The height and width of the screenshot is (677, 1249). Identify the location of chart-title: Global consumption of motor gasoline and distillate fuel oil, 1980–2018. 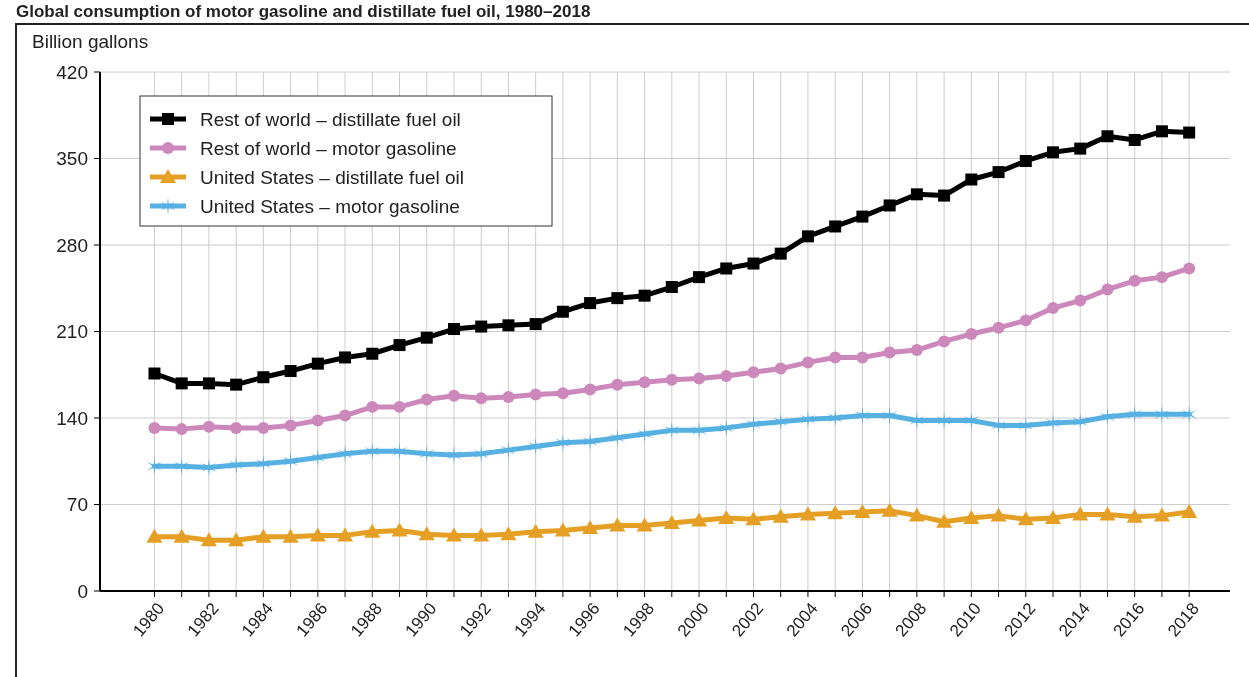
(303, 11).